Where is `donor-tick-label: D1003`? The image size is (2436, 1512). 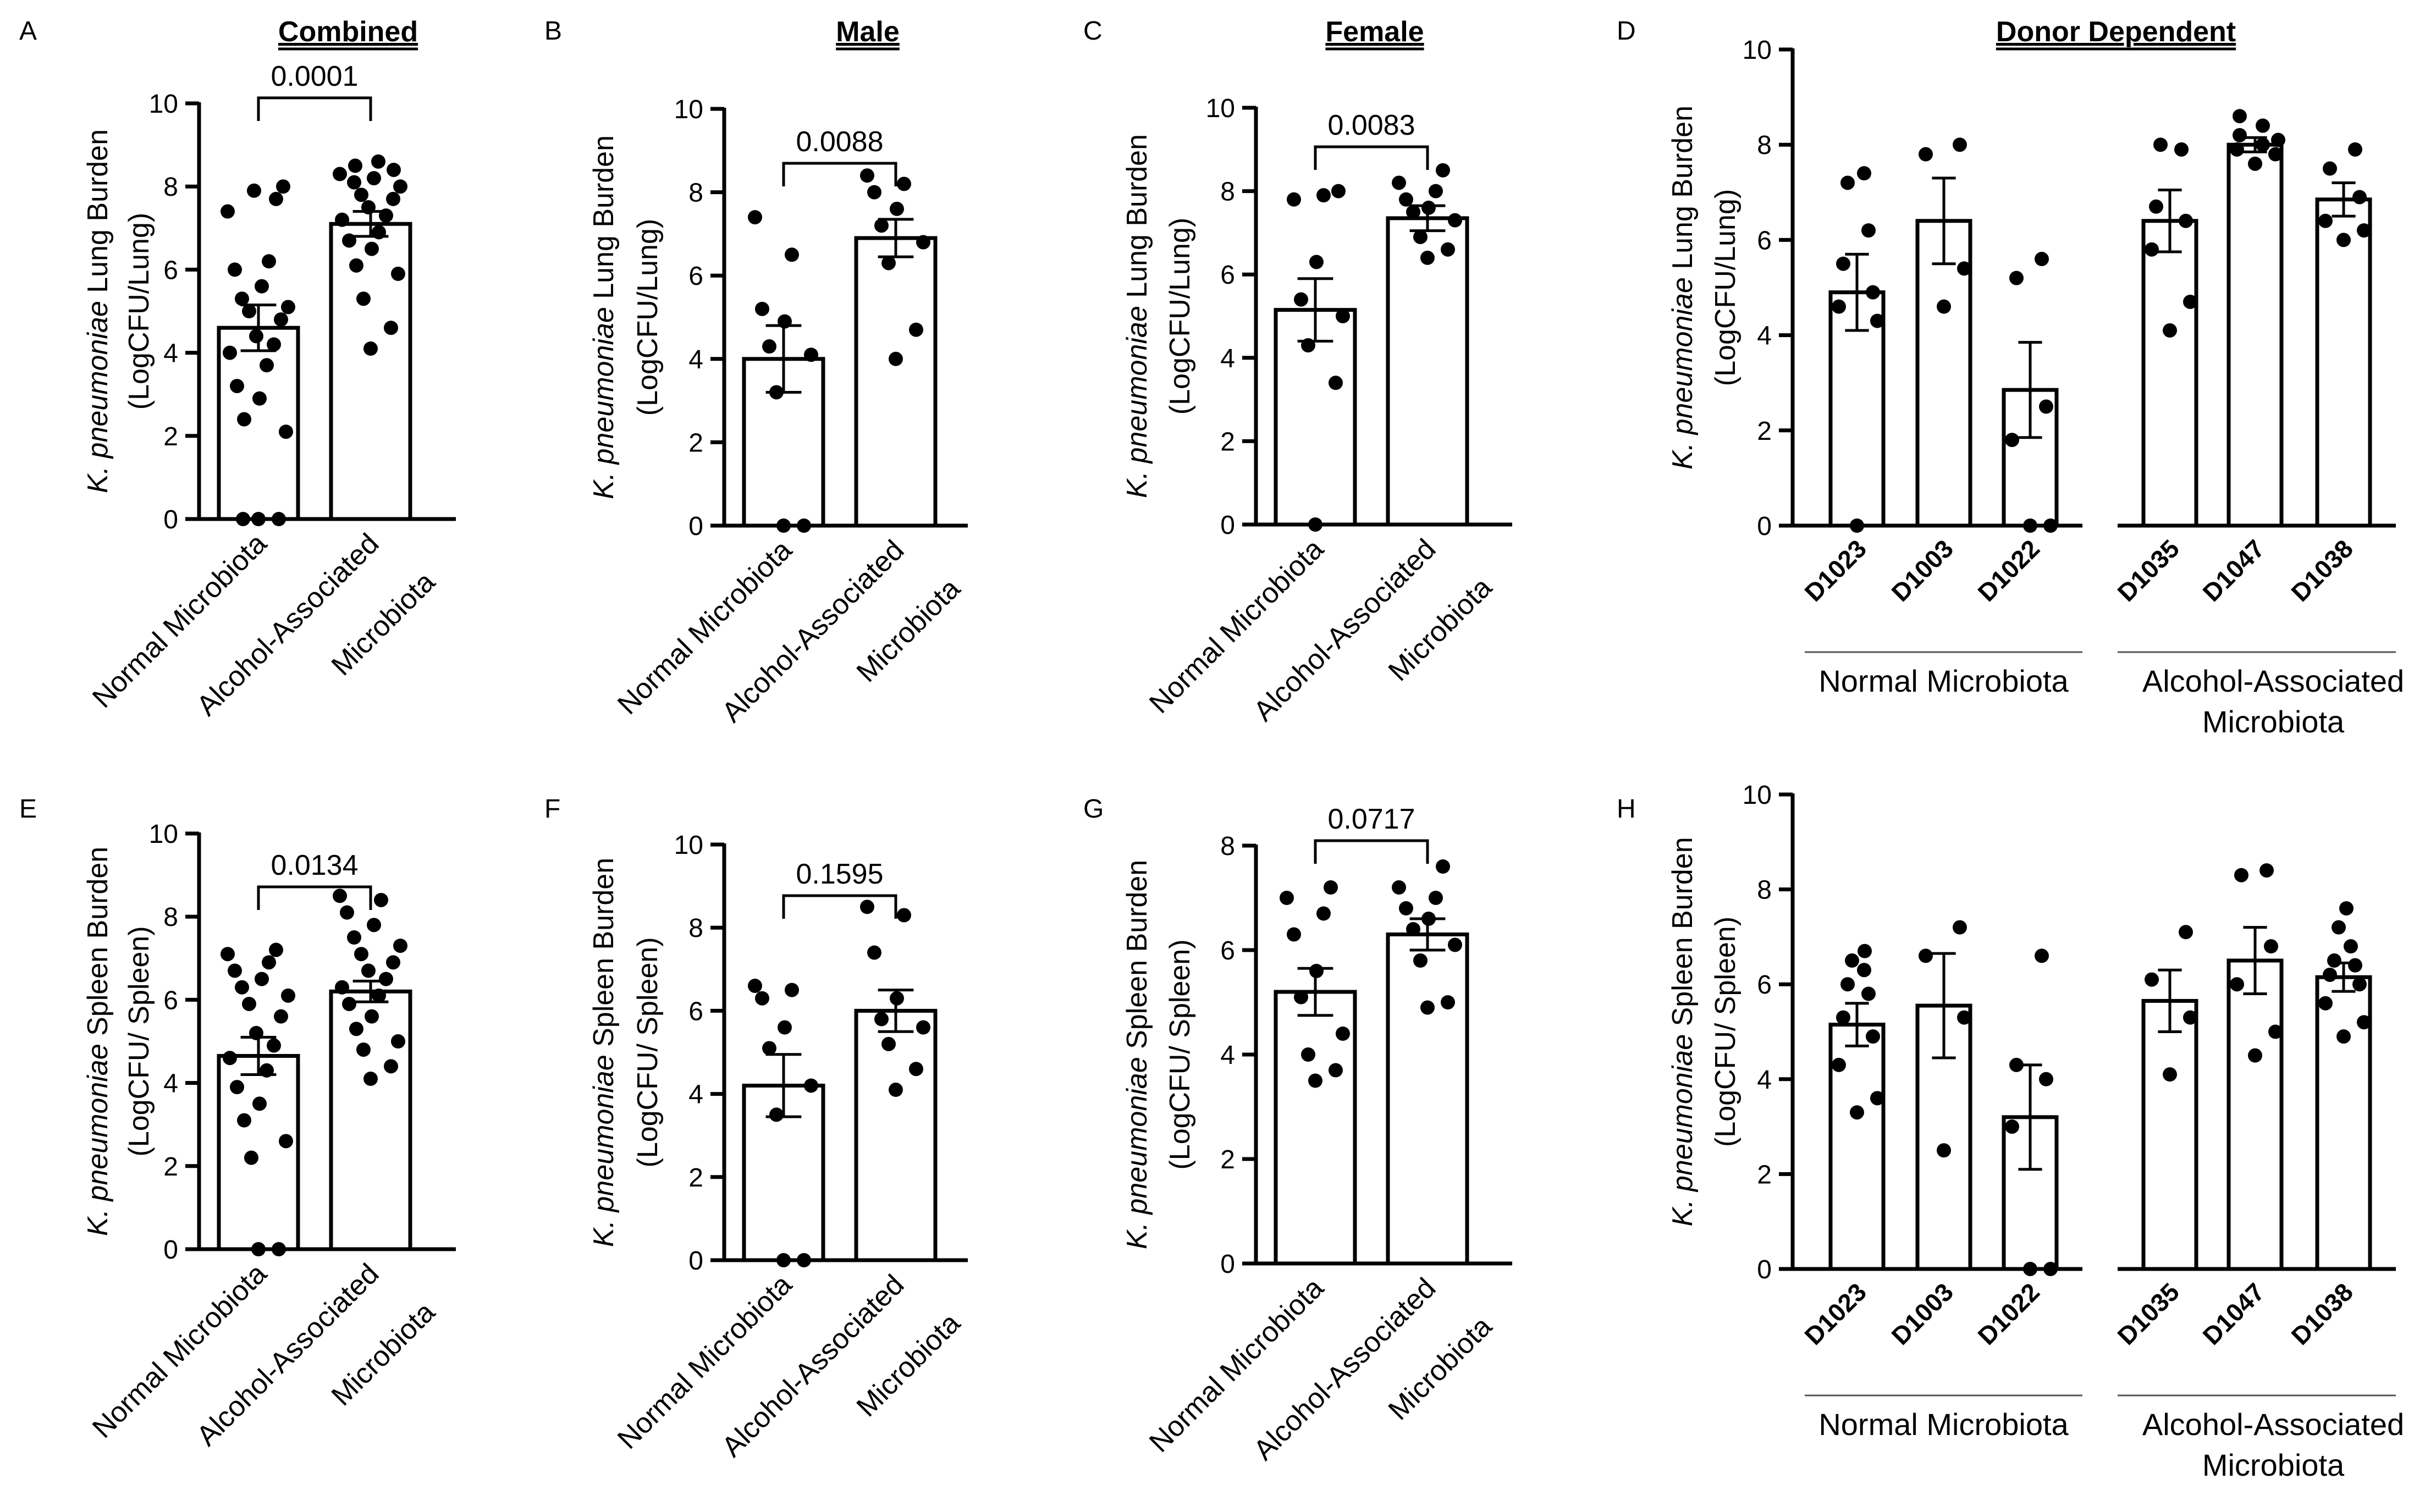
donor-tick-label: D1003 is located at coordinates (1922, 1313).